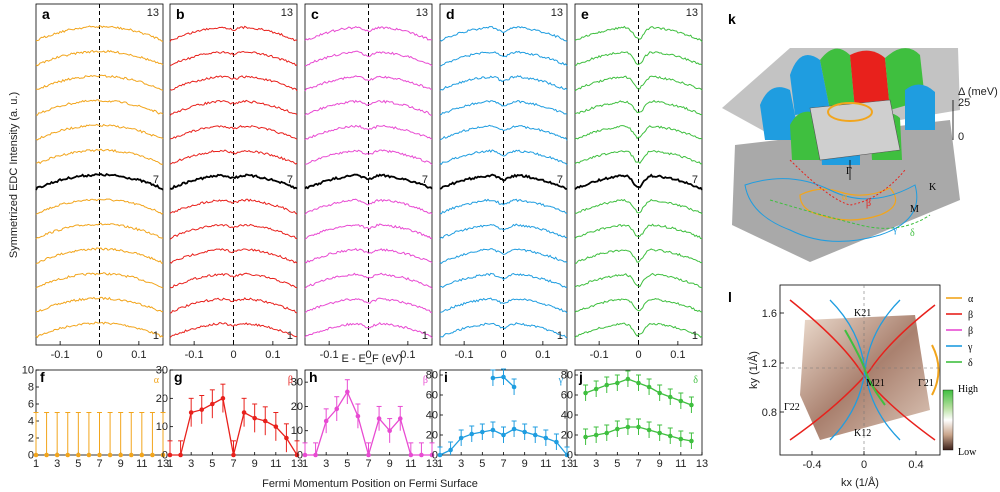 The width and height of the screenshot is (1000, 492). Describe the element at coordinates (964, 103) in the screenshot. I see `k-axis-tick-25: 25` at that location.